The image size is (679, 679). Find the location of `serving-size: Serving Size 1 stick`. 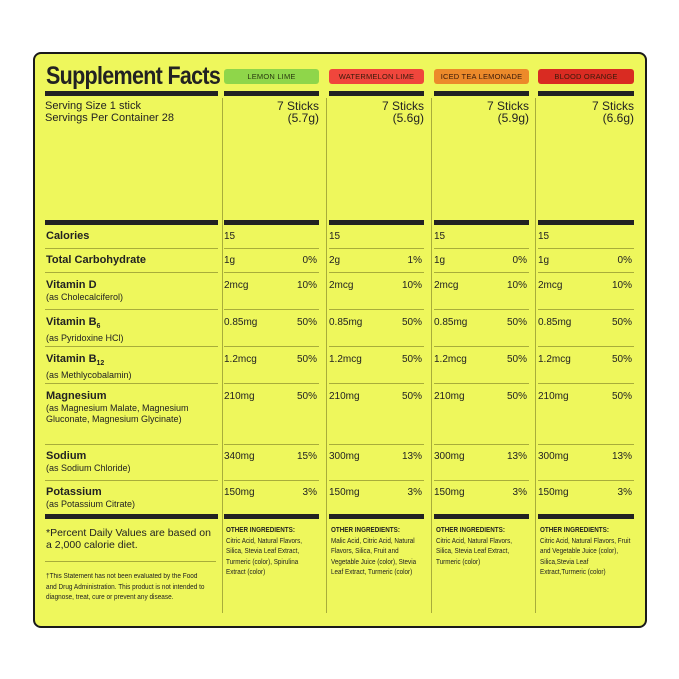

serving-size: Serving Size 1 stick is located at coordinates (93, 106).